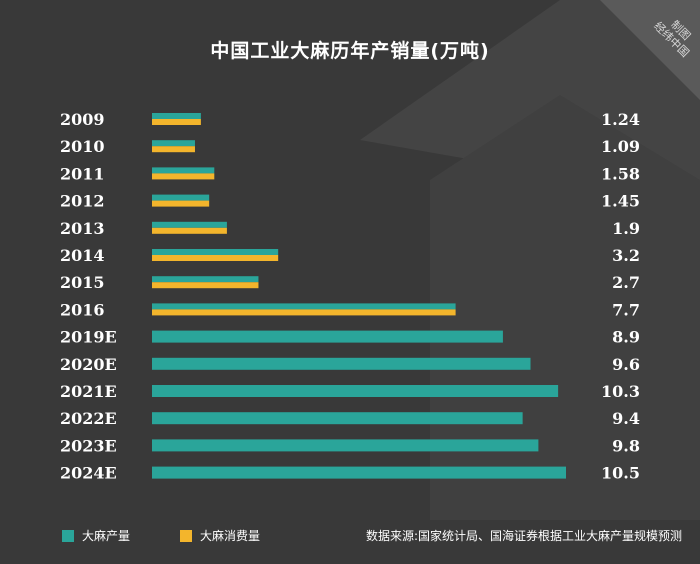 This screenshot has width=700, height=564. What do you see at coordinates (345, 445) in the screenshot?
I see `bar-production-2023E` at bounding box center [345, 445].